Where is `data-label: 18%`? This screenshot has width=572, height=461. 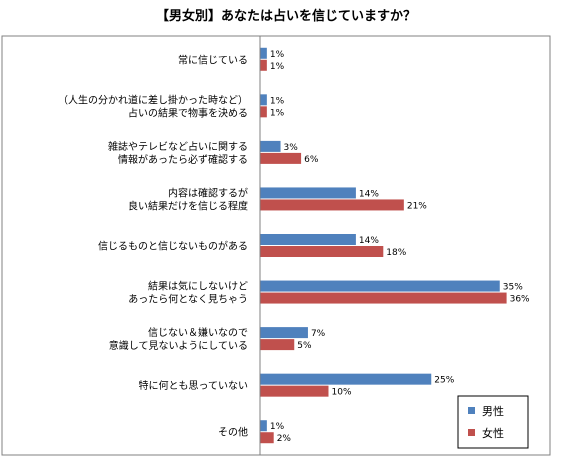
data-label: 18% is located at coordinates (396, 253).